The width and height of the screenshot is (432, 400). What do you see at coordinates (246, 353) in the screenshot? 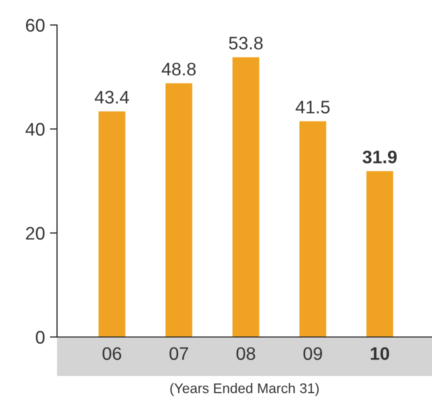
I see `x-tick-label: 08` at bounding box center [246, 353].